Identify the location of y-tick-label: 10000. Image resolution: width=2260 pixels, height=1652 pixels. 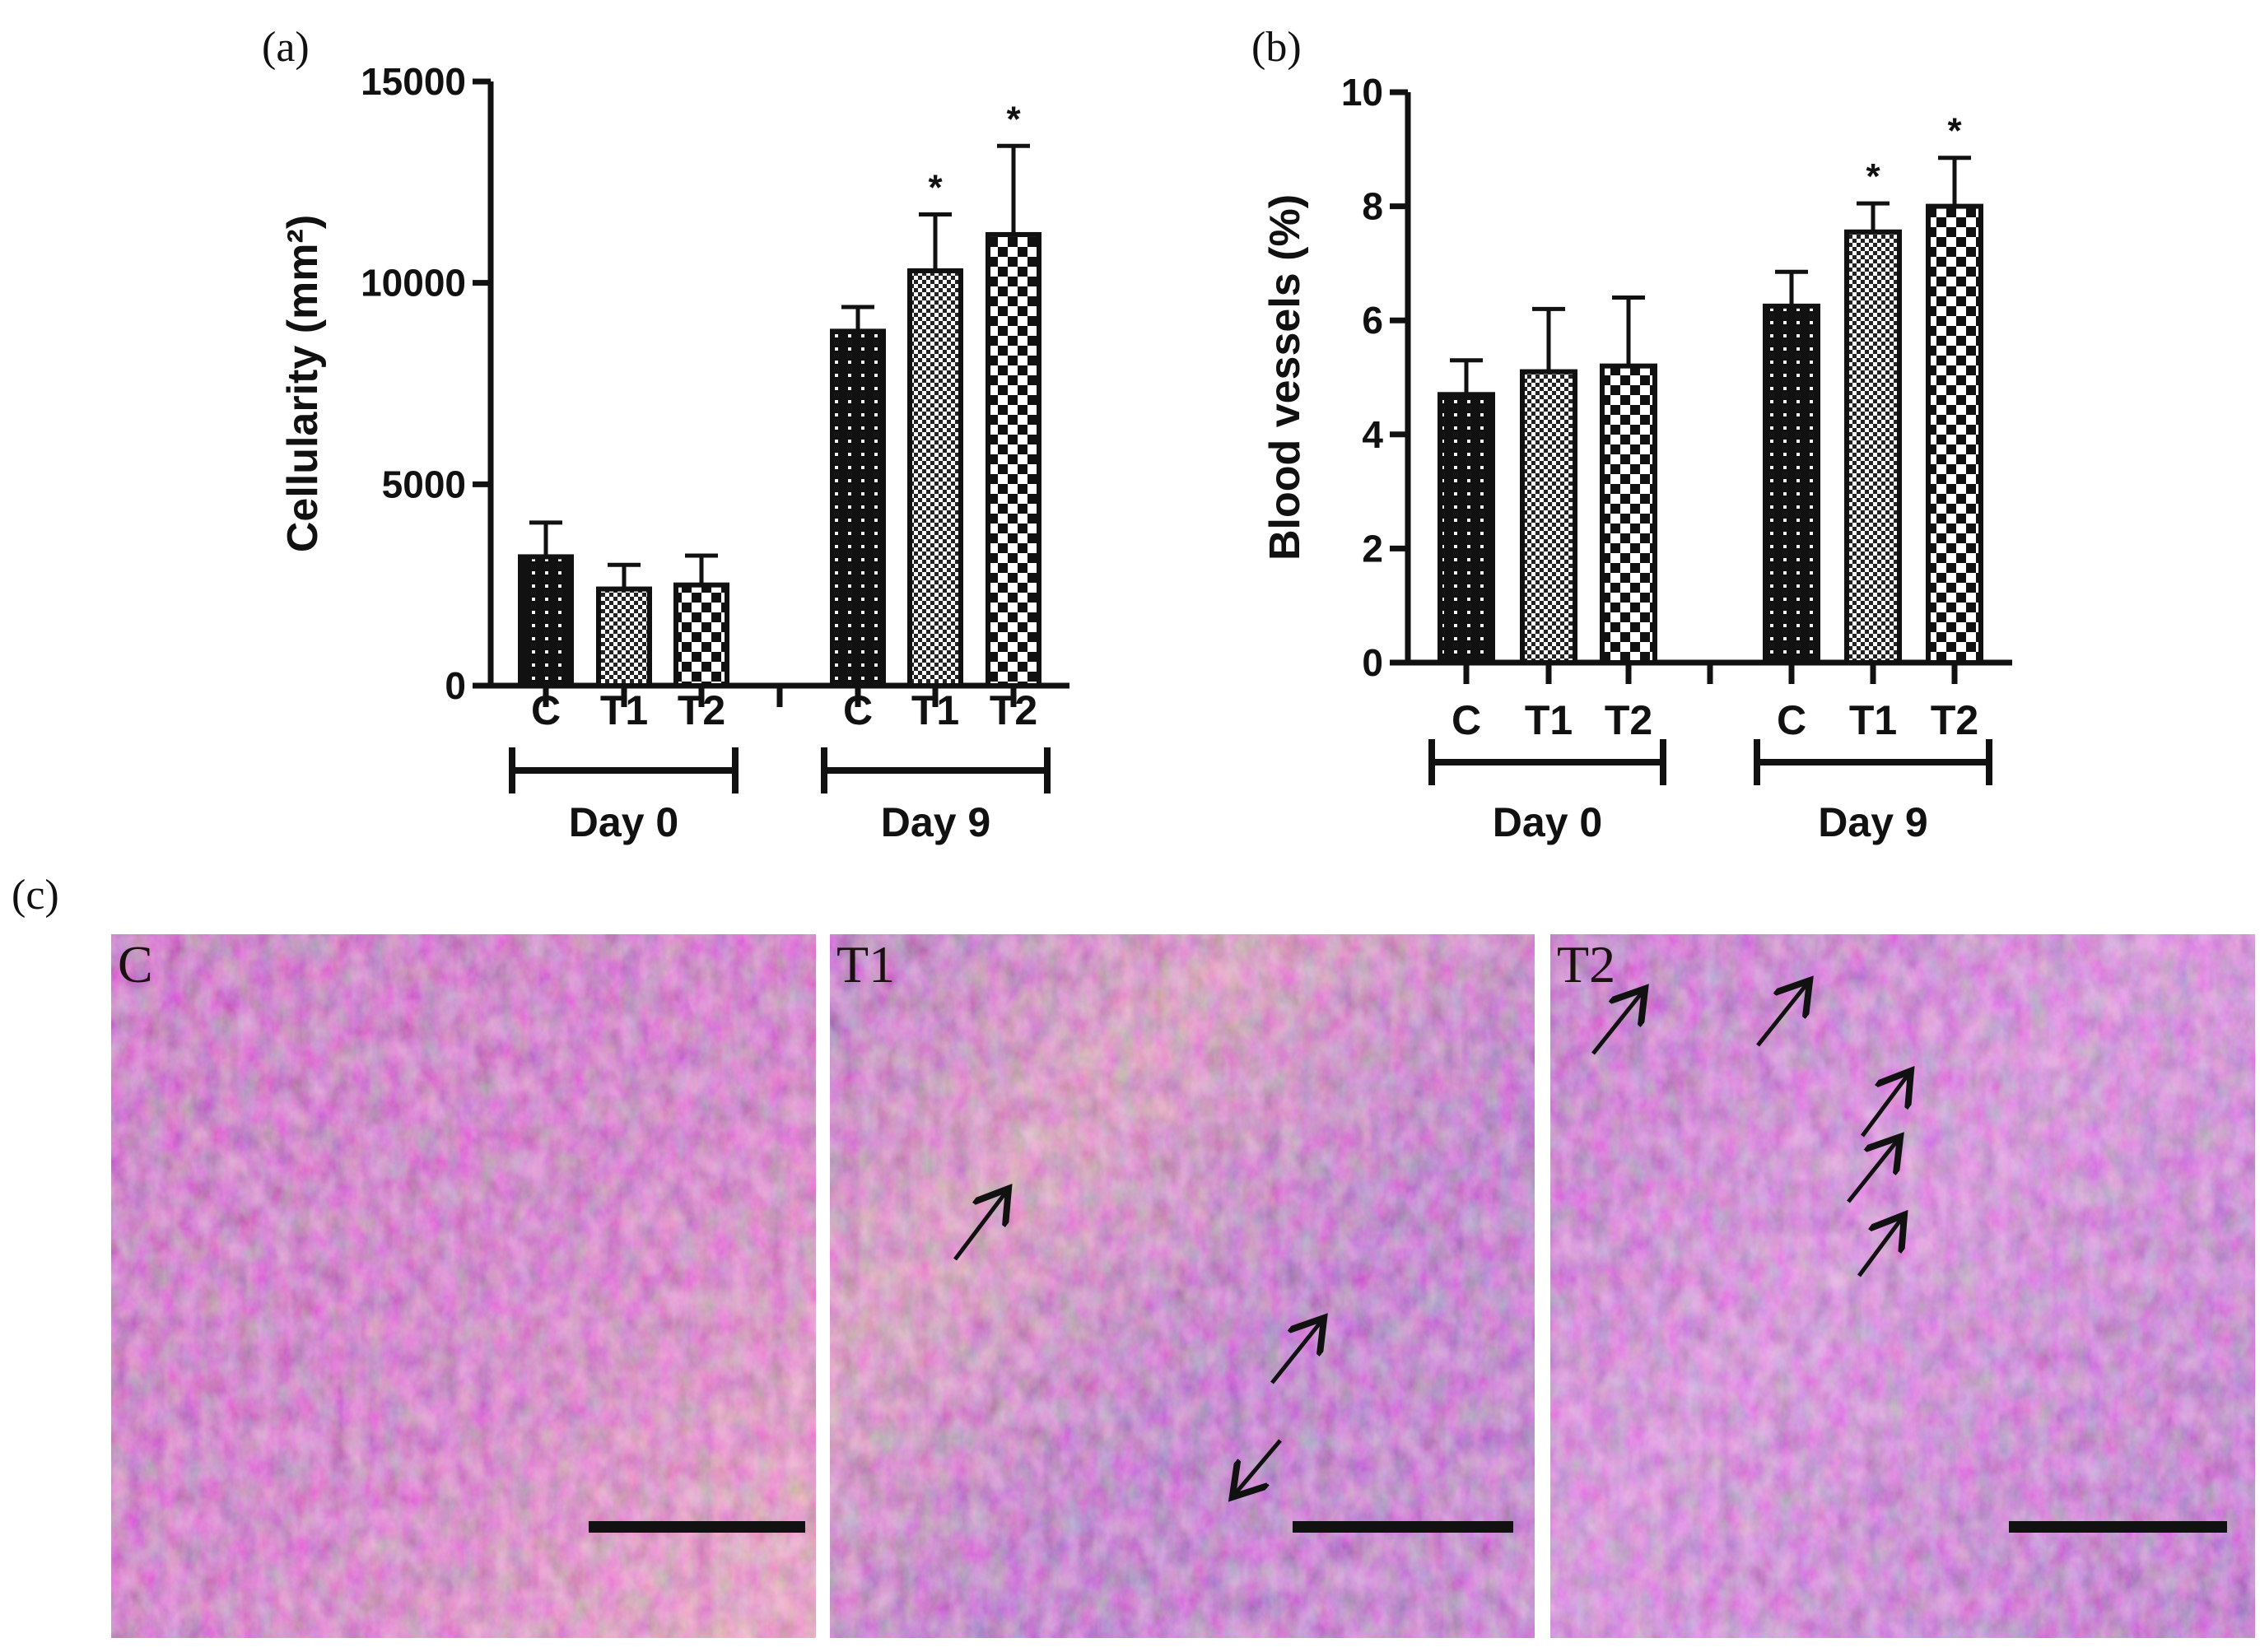
(413, 283).